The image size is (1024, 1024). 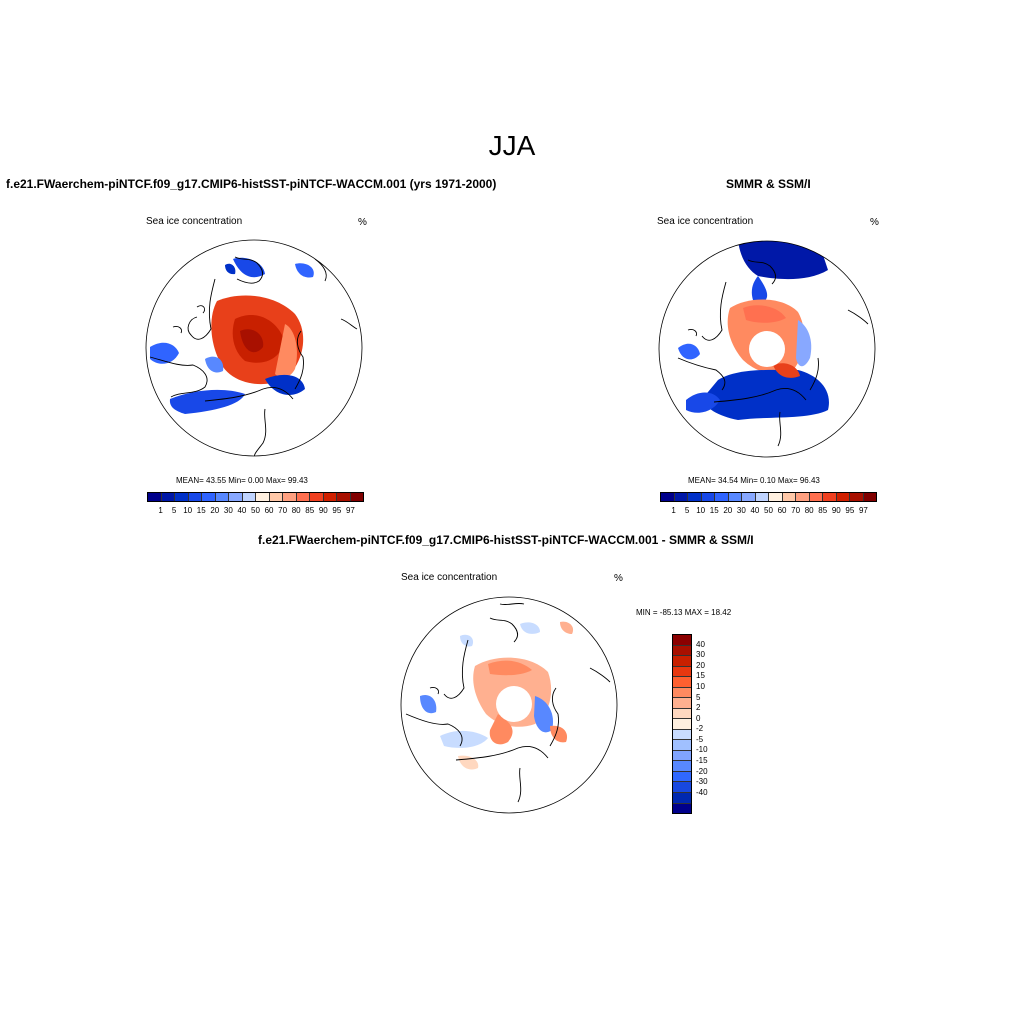 What do you see at coordinates (702, 750) in the screenshot?
I see `colorbar-tick-label: -10` at bounding box center [702, 750].